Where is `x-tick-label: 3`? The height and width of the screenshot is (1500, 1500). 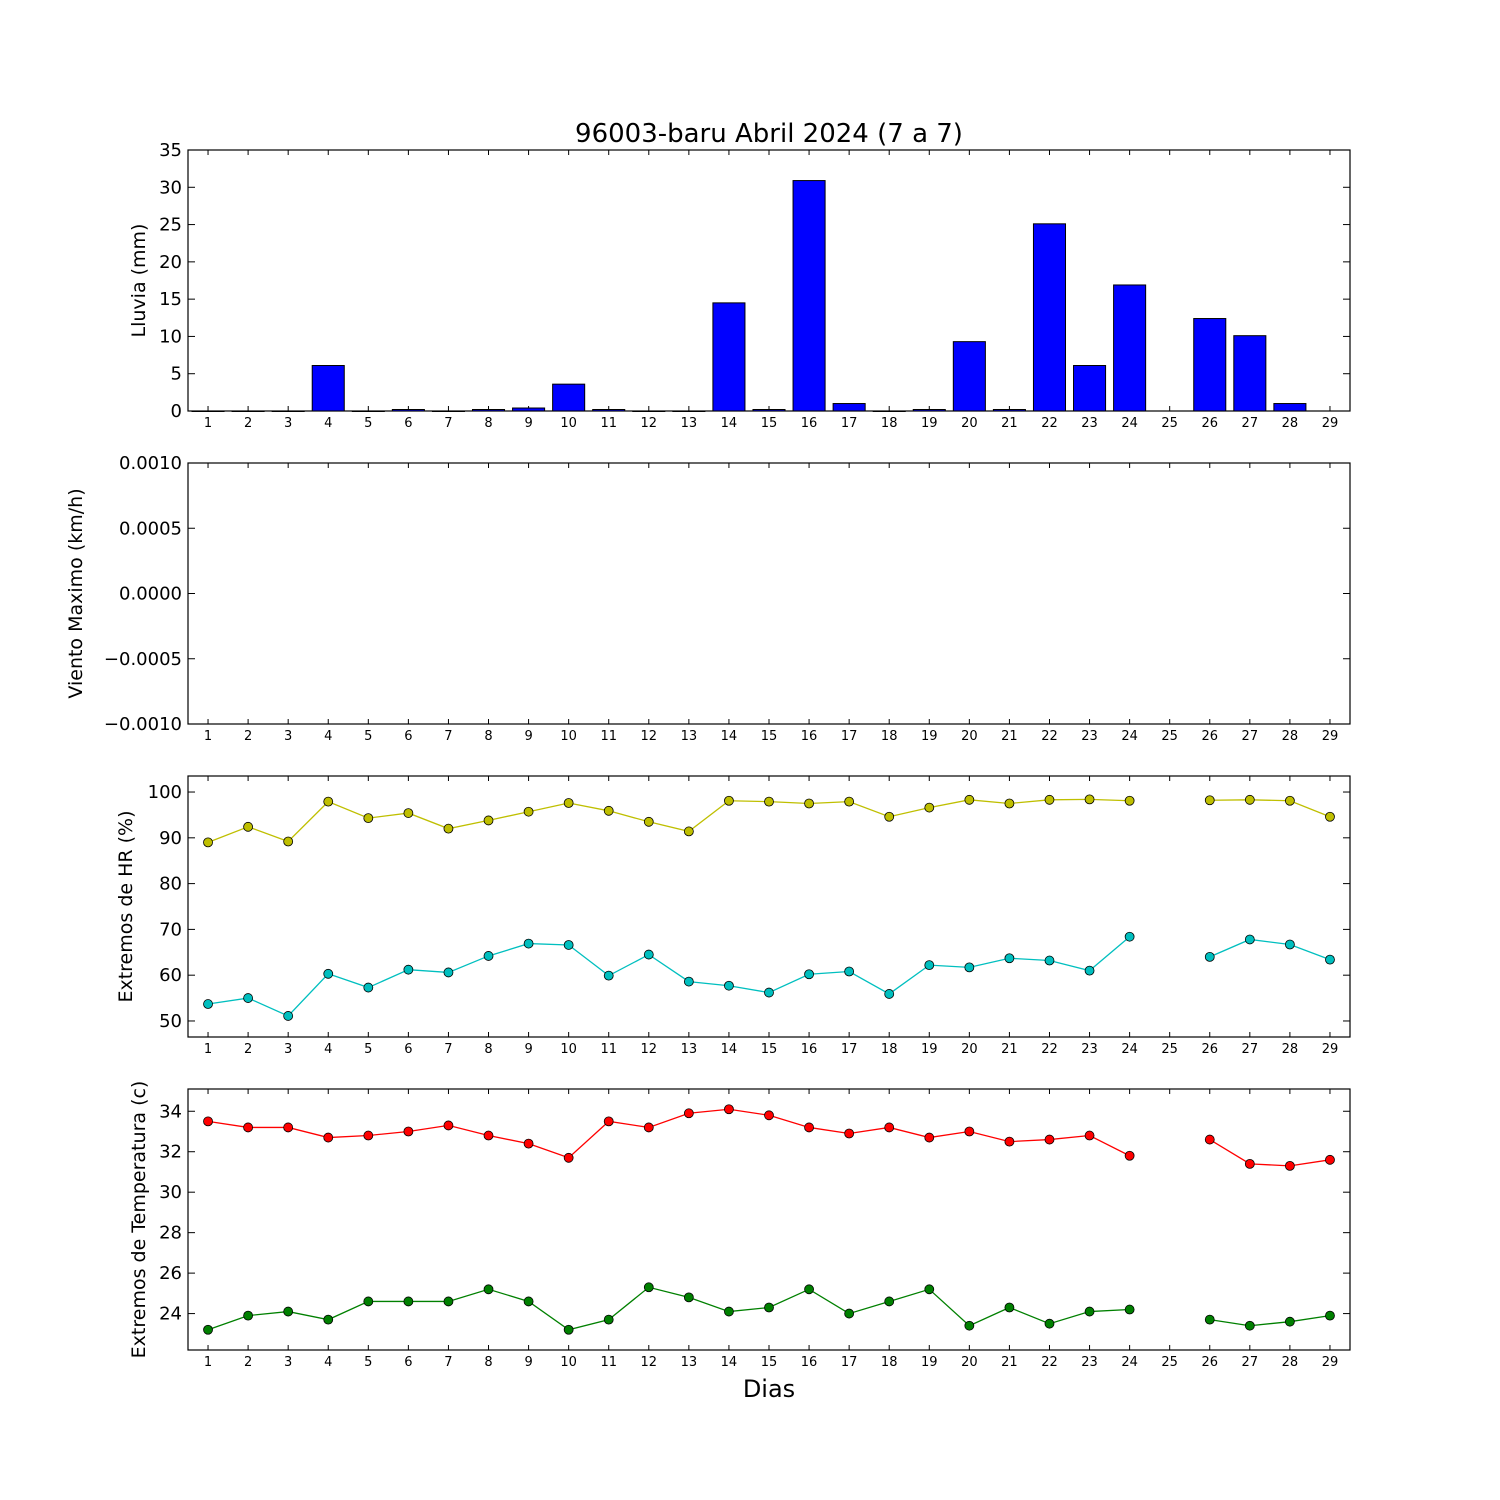
x-tick-label: 3 is located at coordinates (288, 1049).